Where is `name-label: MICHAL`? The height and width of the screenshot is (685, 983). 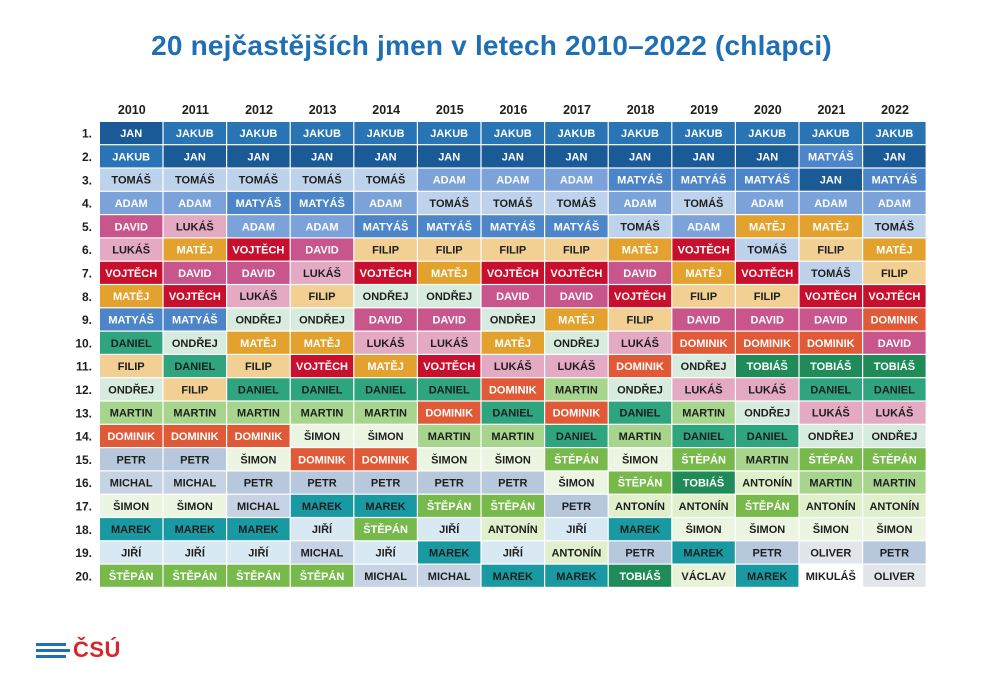
name-label: MICHAL is located at coordinates (449, 577).